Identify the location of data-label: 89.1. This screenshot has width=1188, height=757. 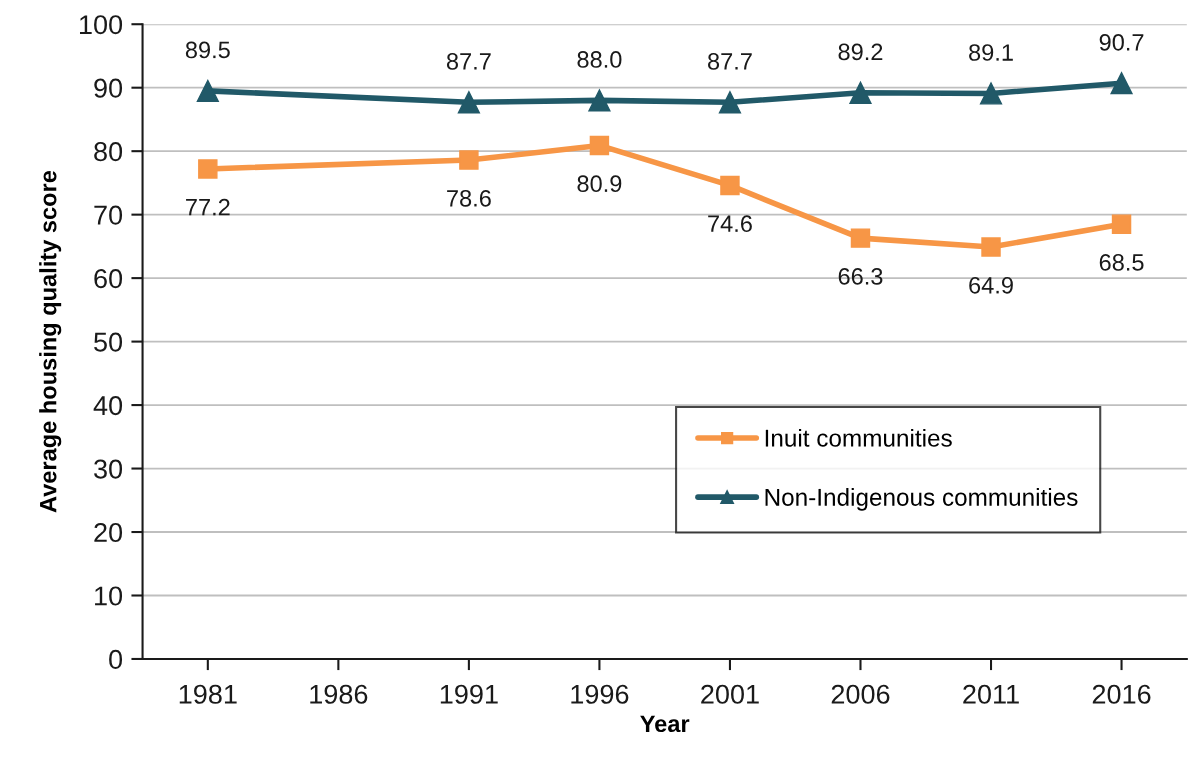
(991, 52).